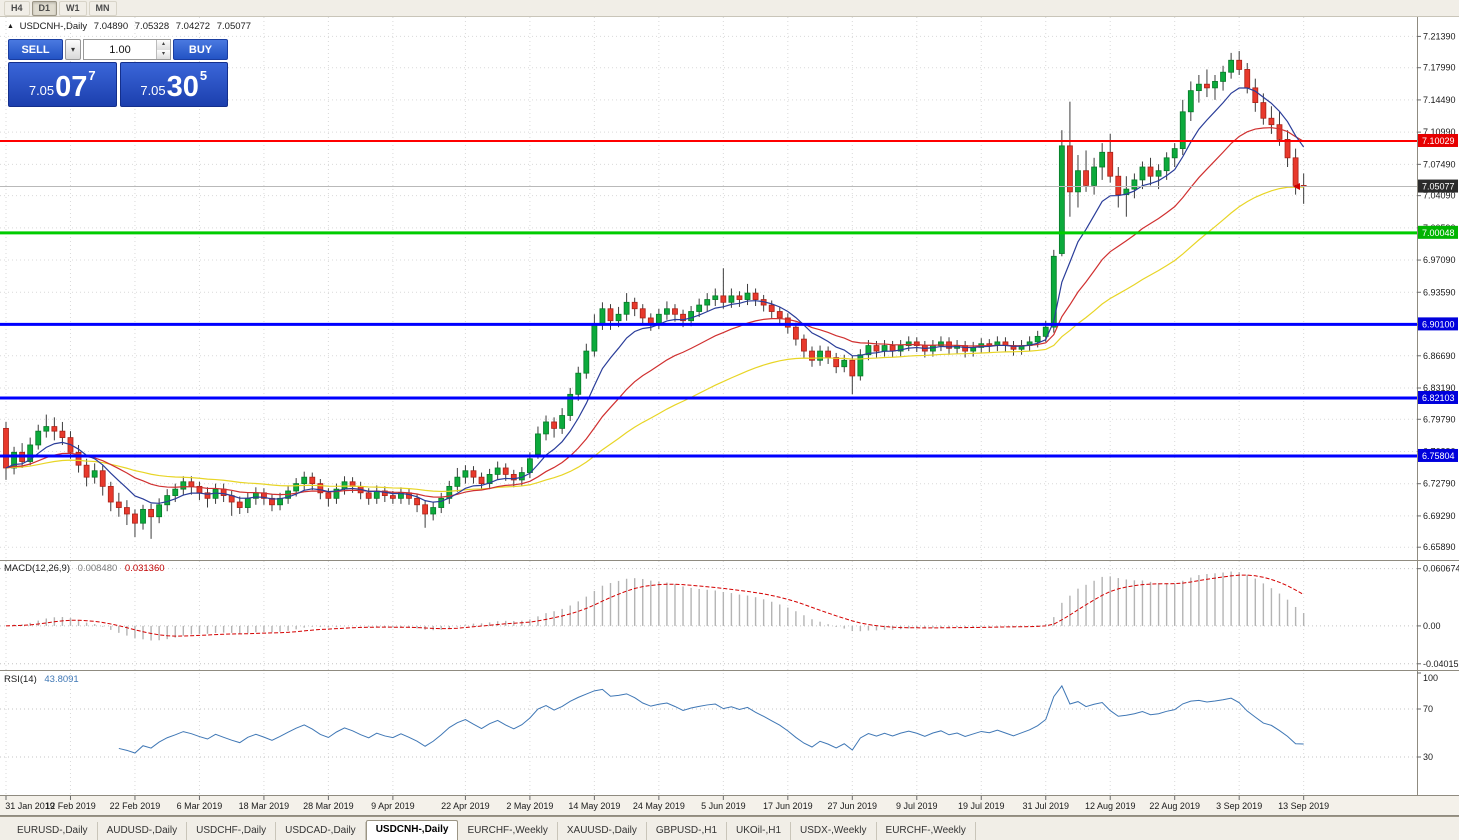  I want to click on svg-text: 6.72790, so click(1439, 484).